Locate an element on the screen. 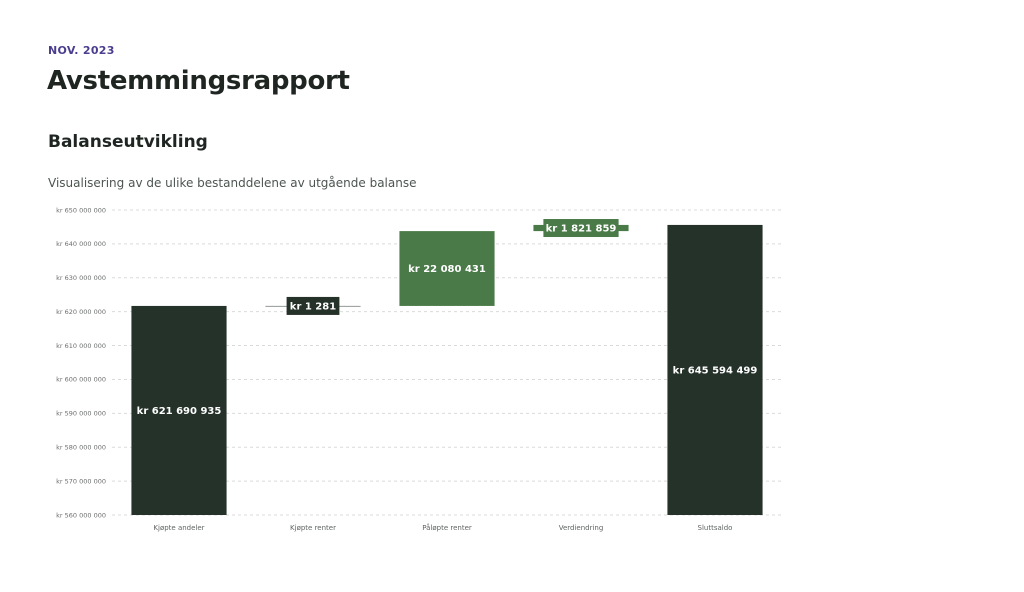 The width and height of the screenshot is (1024, 592). x-category-label: Sluttsaldo is located at coordinates (715, 528).